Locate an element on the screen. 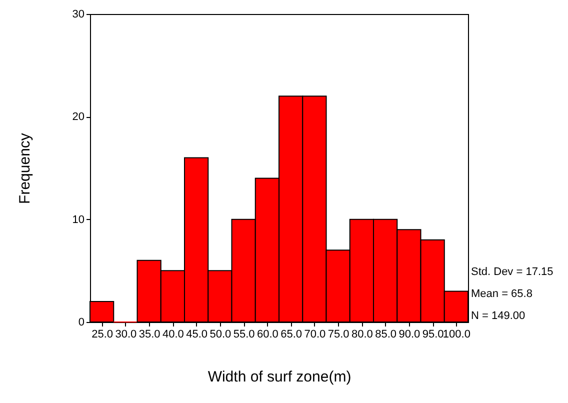 Image resolution: width=568 pixels, height=403 pixels. y-axis-title: Frequency is located at coordinates (25, 168).